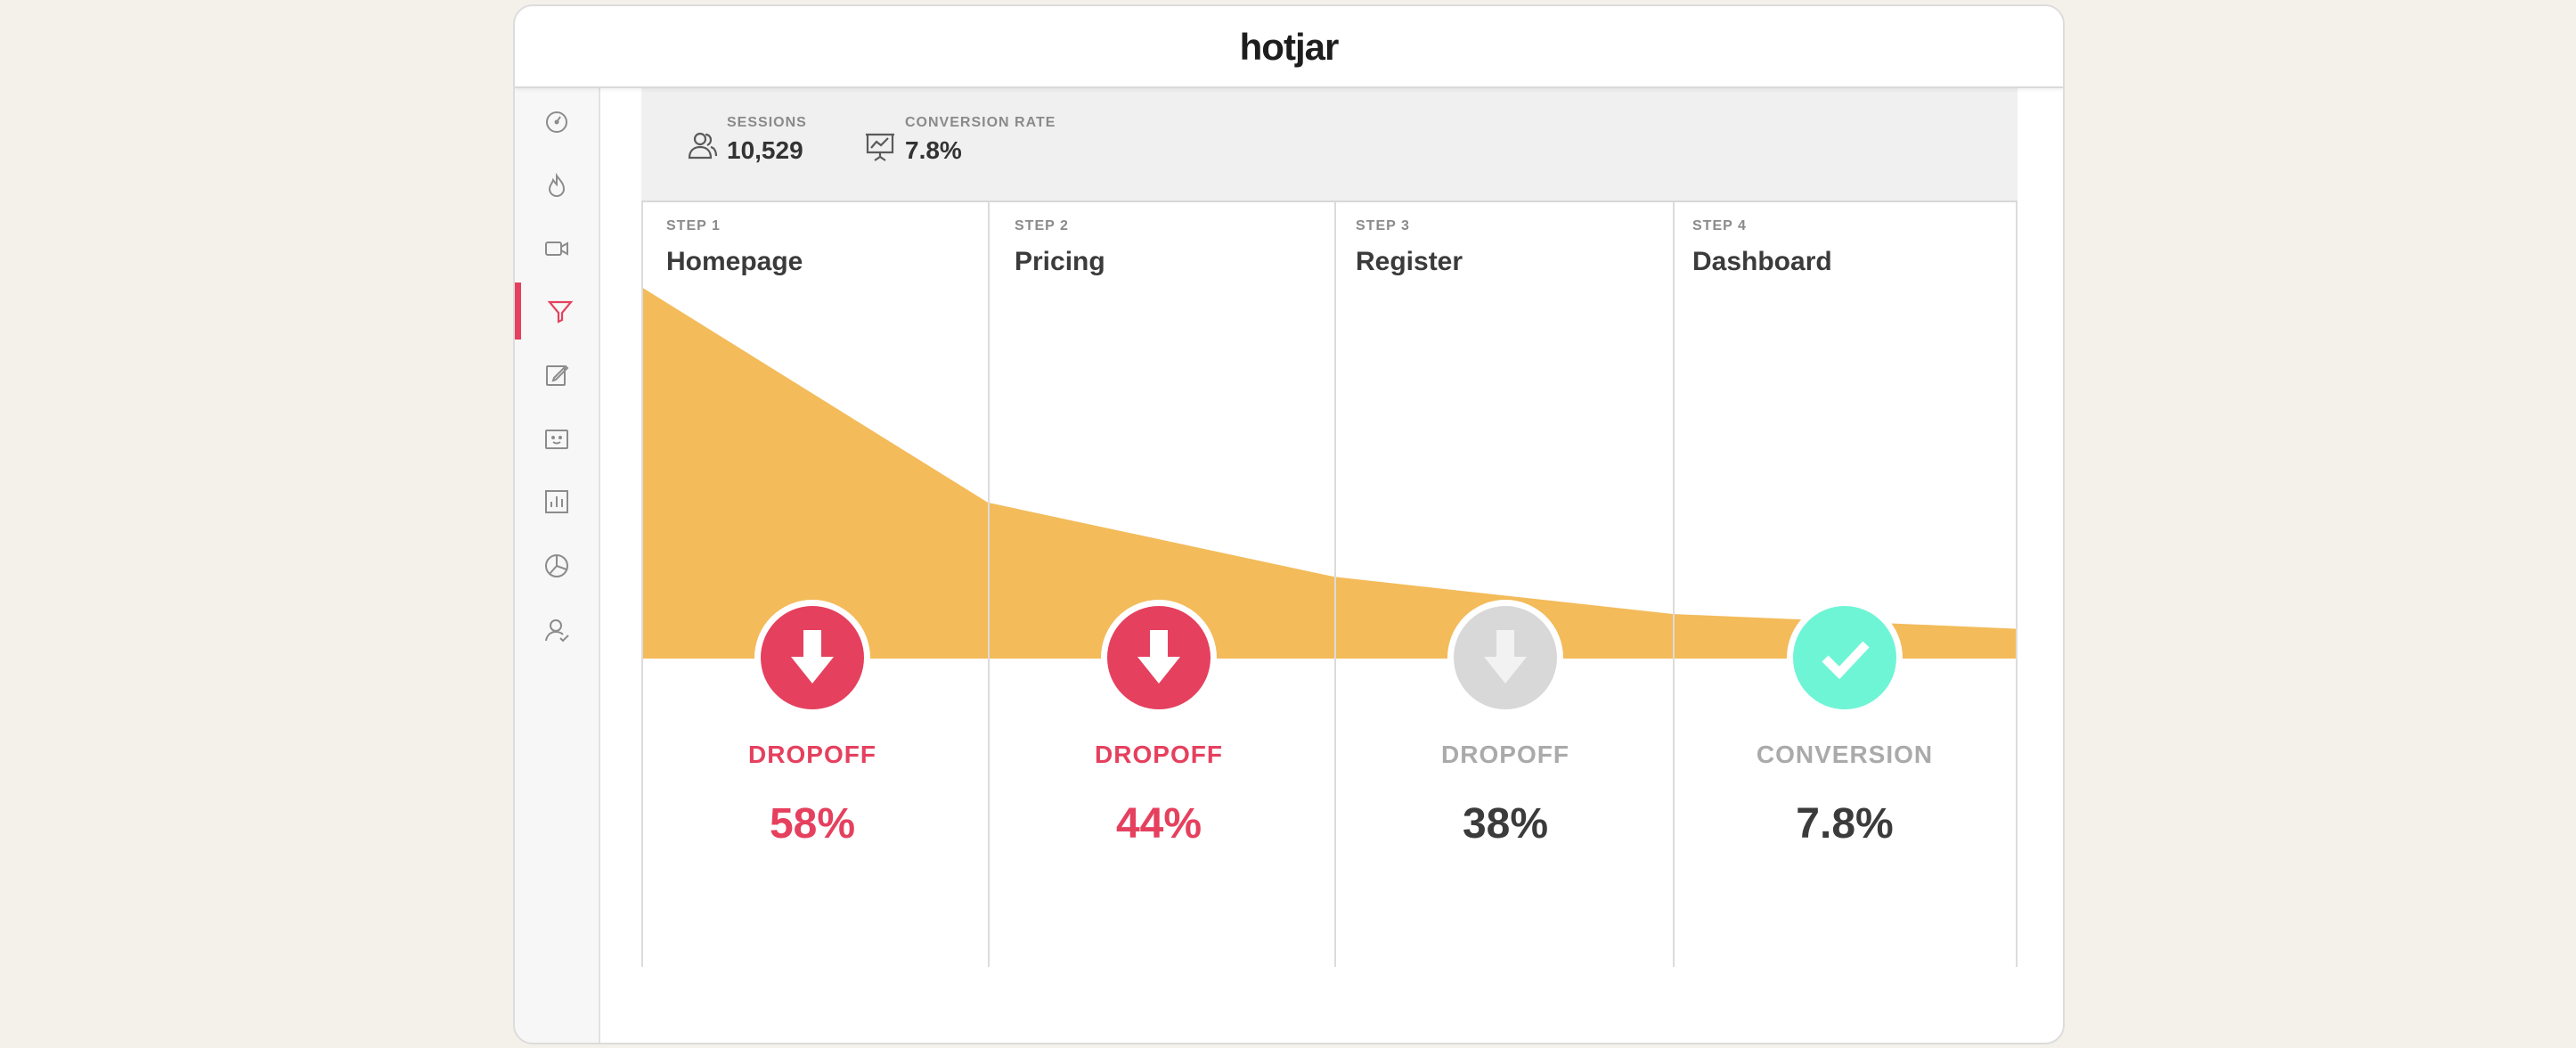  Describe the element at coordinates (703, 146) in the screenshot. I see `users-icon` at that location.